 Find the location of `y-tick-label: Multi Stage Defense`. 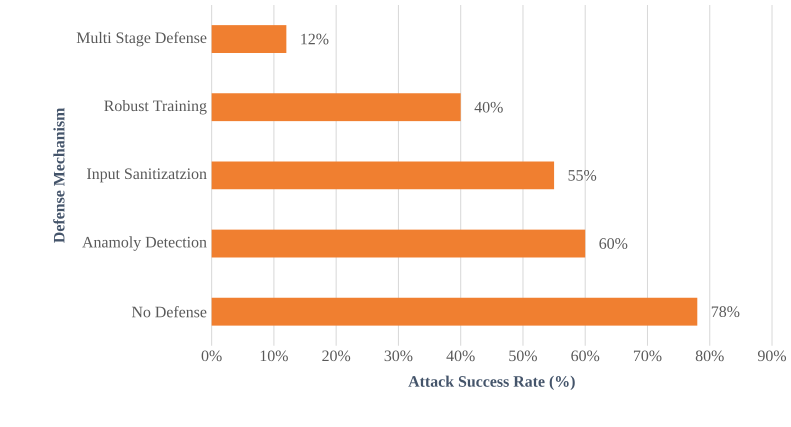

y-tick-label: Multi Stage Defense is located at coordinates (141, 39).